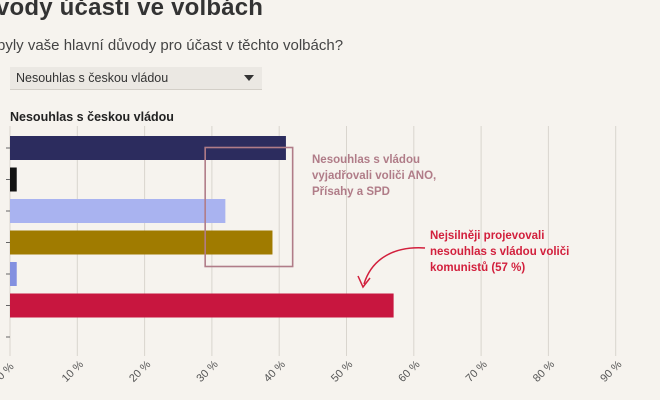  Describe the element at coordinates (275, 371) in the screenshot. I see `x-tick-label: 40 %` at that location.